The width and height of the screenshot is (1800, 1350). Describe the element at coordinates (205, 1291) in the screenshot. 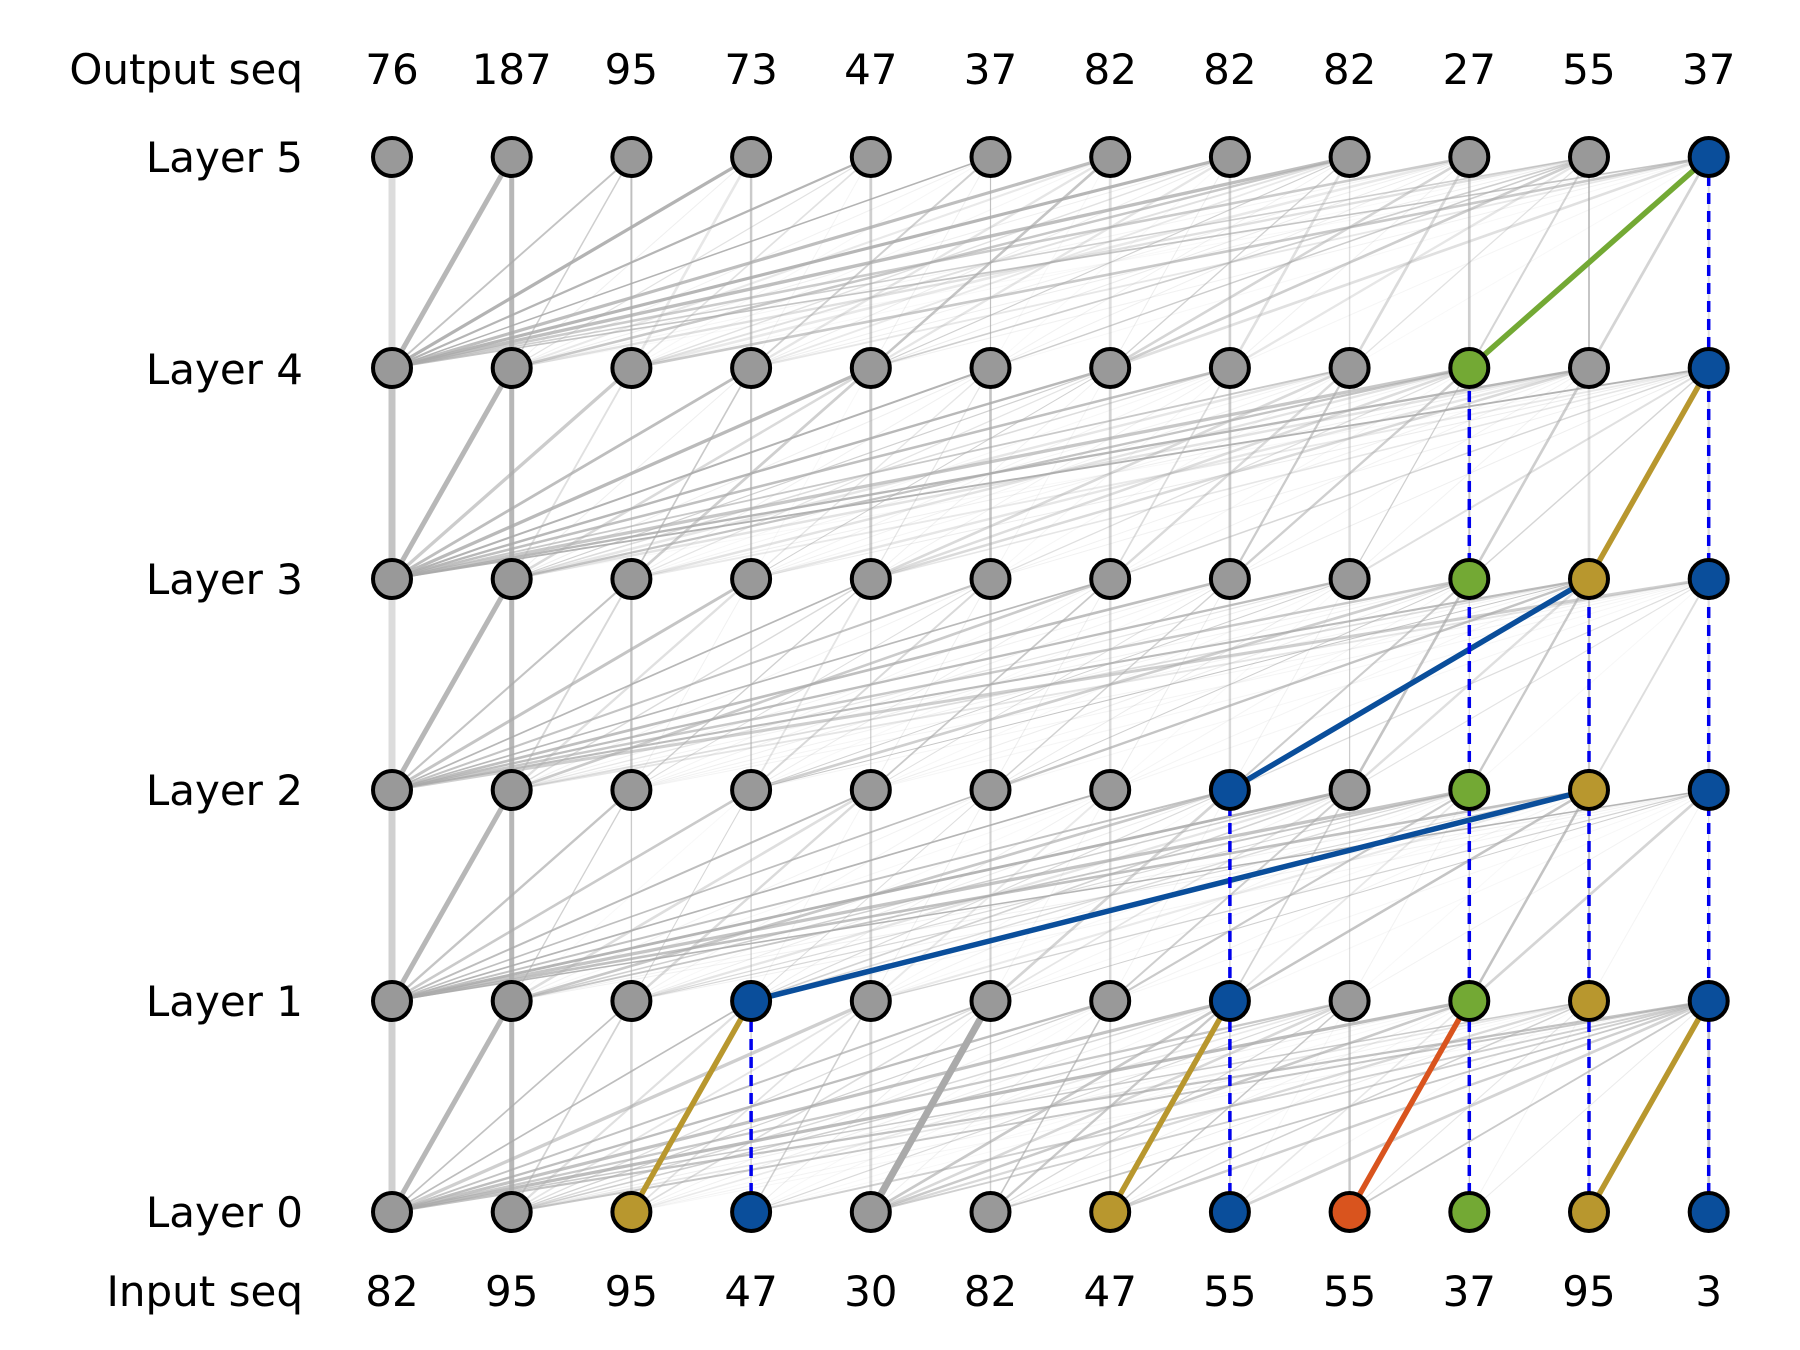

I see `input-seq-label: Input seq` at that location.